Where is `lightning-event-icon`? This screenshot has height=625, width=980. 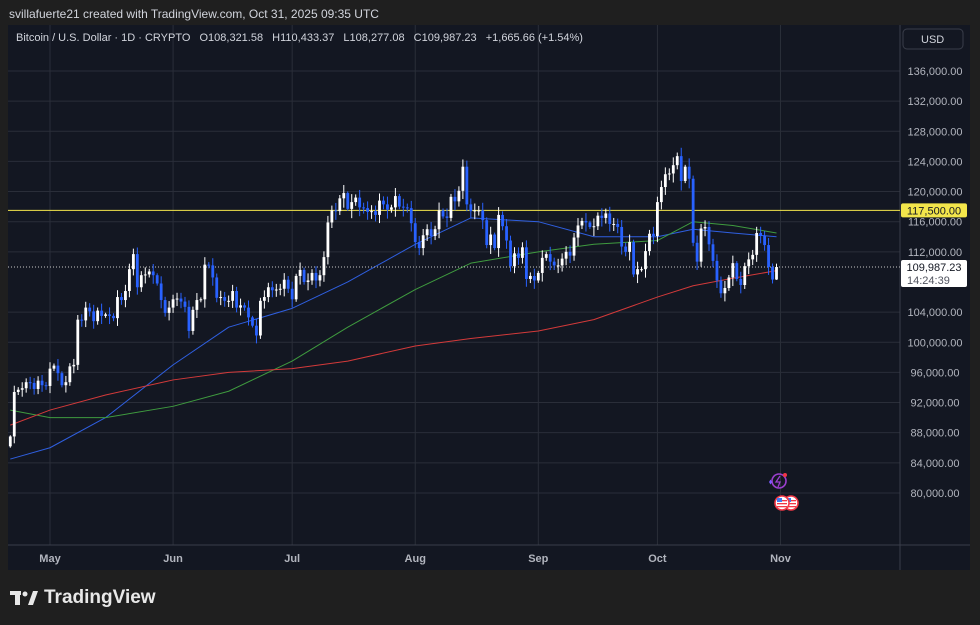
lightning-event-icon is located at coordinates (778, 481).